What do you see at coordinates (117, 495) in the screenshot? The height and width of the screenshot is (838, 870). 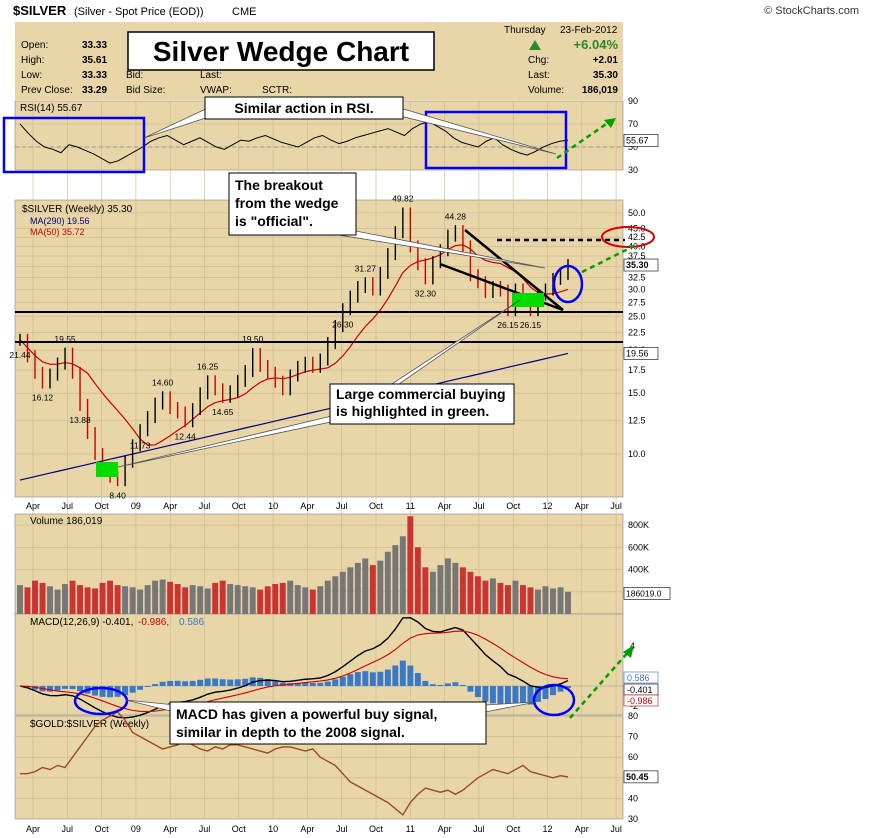 I see `price-data-label: 8.40` at bounding box center [117, 495].